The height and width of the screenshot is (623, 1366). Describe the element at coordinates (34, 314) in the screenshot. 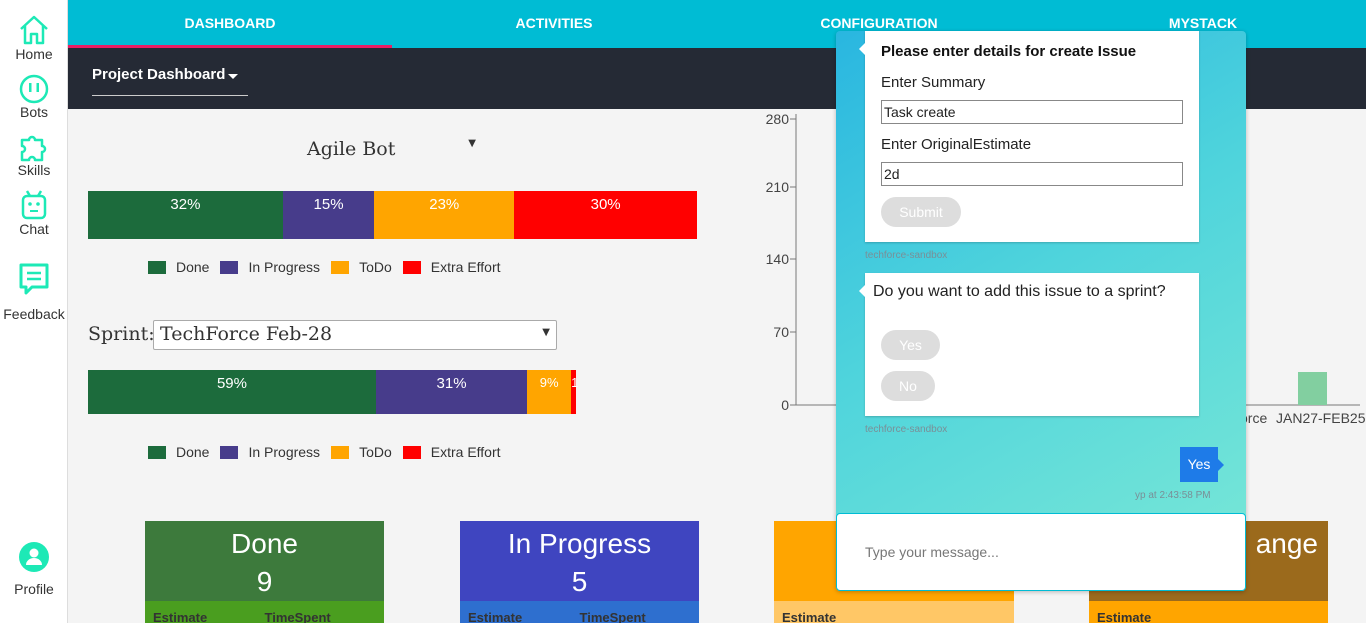

I see `sidebar-item-label: Feedback` at that location.